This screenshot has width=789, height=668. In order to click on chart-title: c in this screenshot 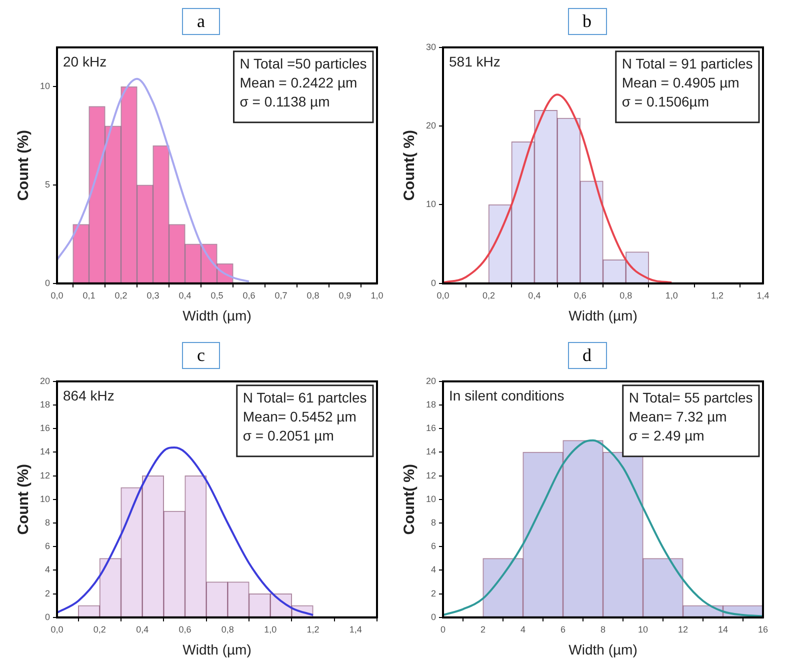, I will do `click(201, 355)`.